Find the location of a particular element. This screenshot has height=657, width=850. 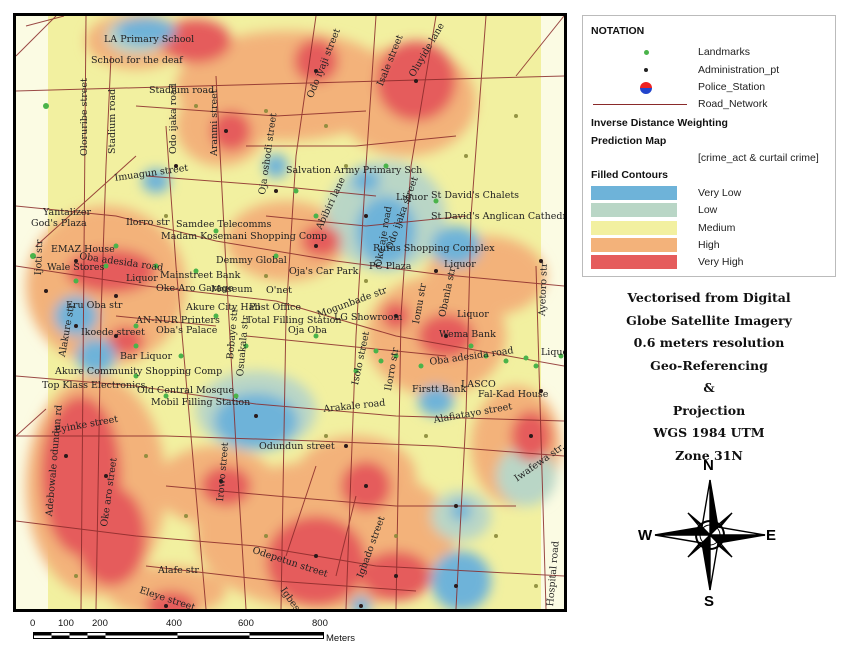

label-oke-aro-garage: Oke-Aro Garage is located at coordinates (195, 288).